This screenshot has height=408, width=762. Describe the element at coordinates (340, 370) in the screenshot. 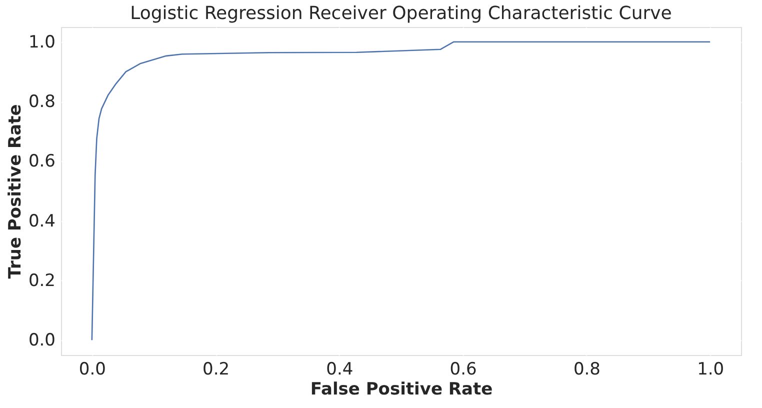

I see `x-tick-label: 0.4` at that location.